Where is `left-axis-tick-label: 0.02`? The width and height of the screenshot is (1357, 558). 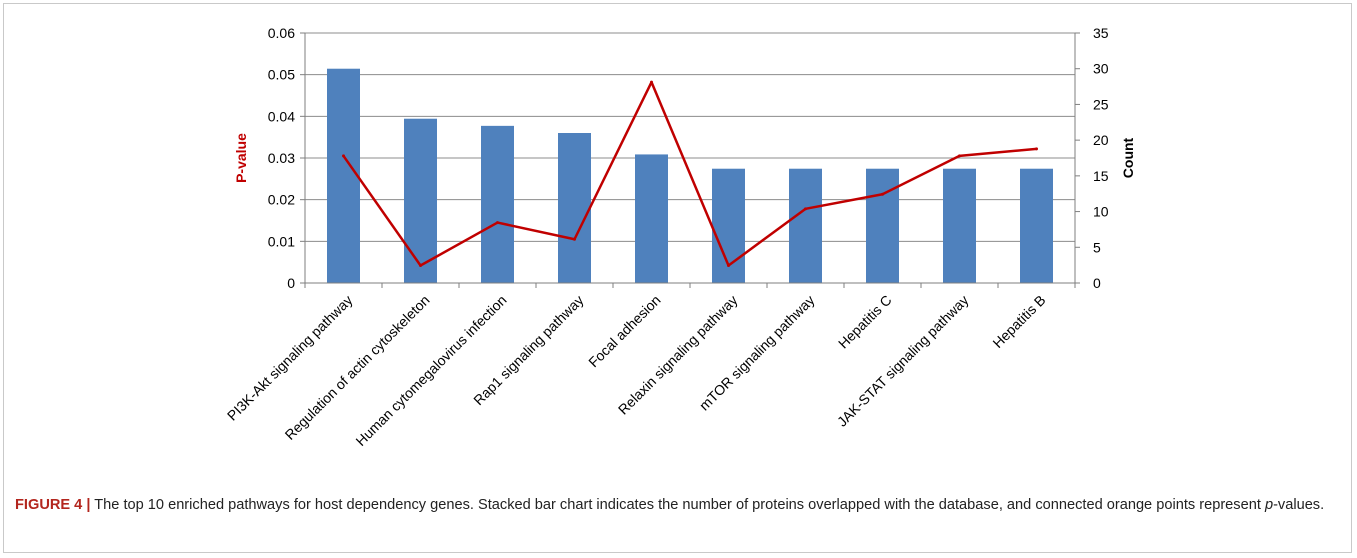
left-axis-tick-label: 0.02 is located at coordinates (281, 200).